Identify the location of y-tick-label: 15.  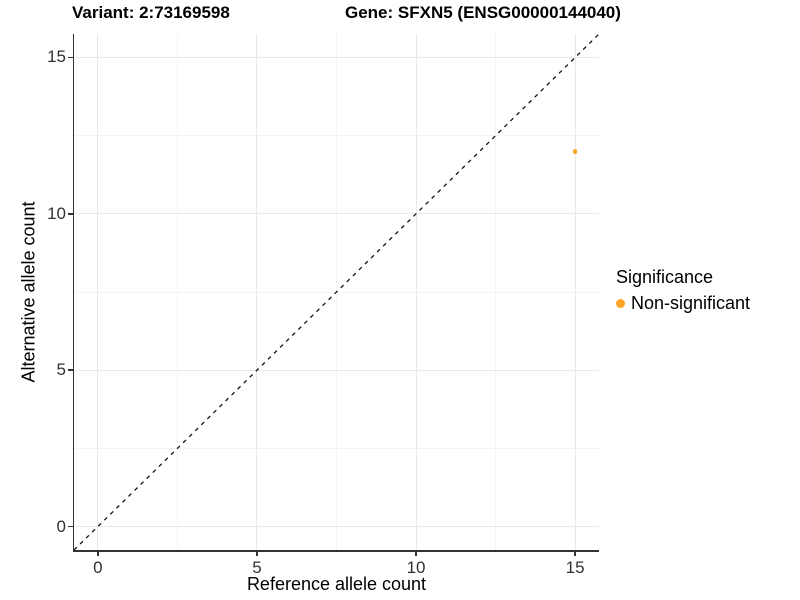
(56, 57).